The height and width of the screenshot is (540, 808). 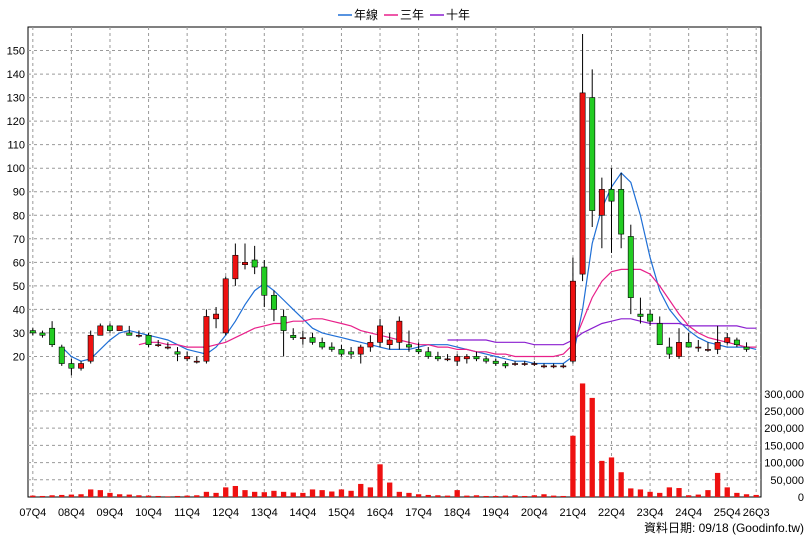 What do you see at coordinates (801, 498) in the screenshot?
I see `volume-tick-label: 0` at bounding box center [801, 498].